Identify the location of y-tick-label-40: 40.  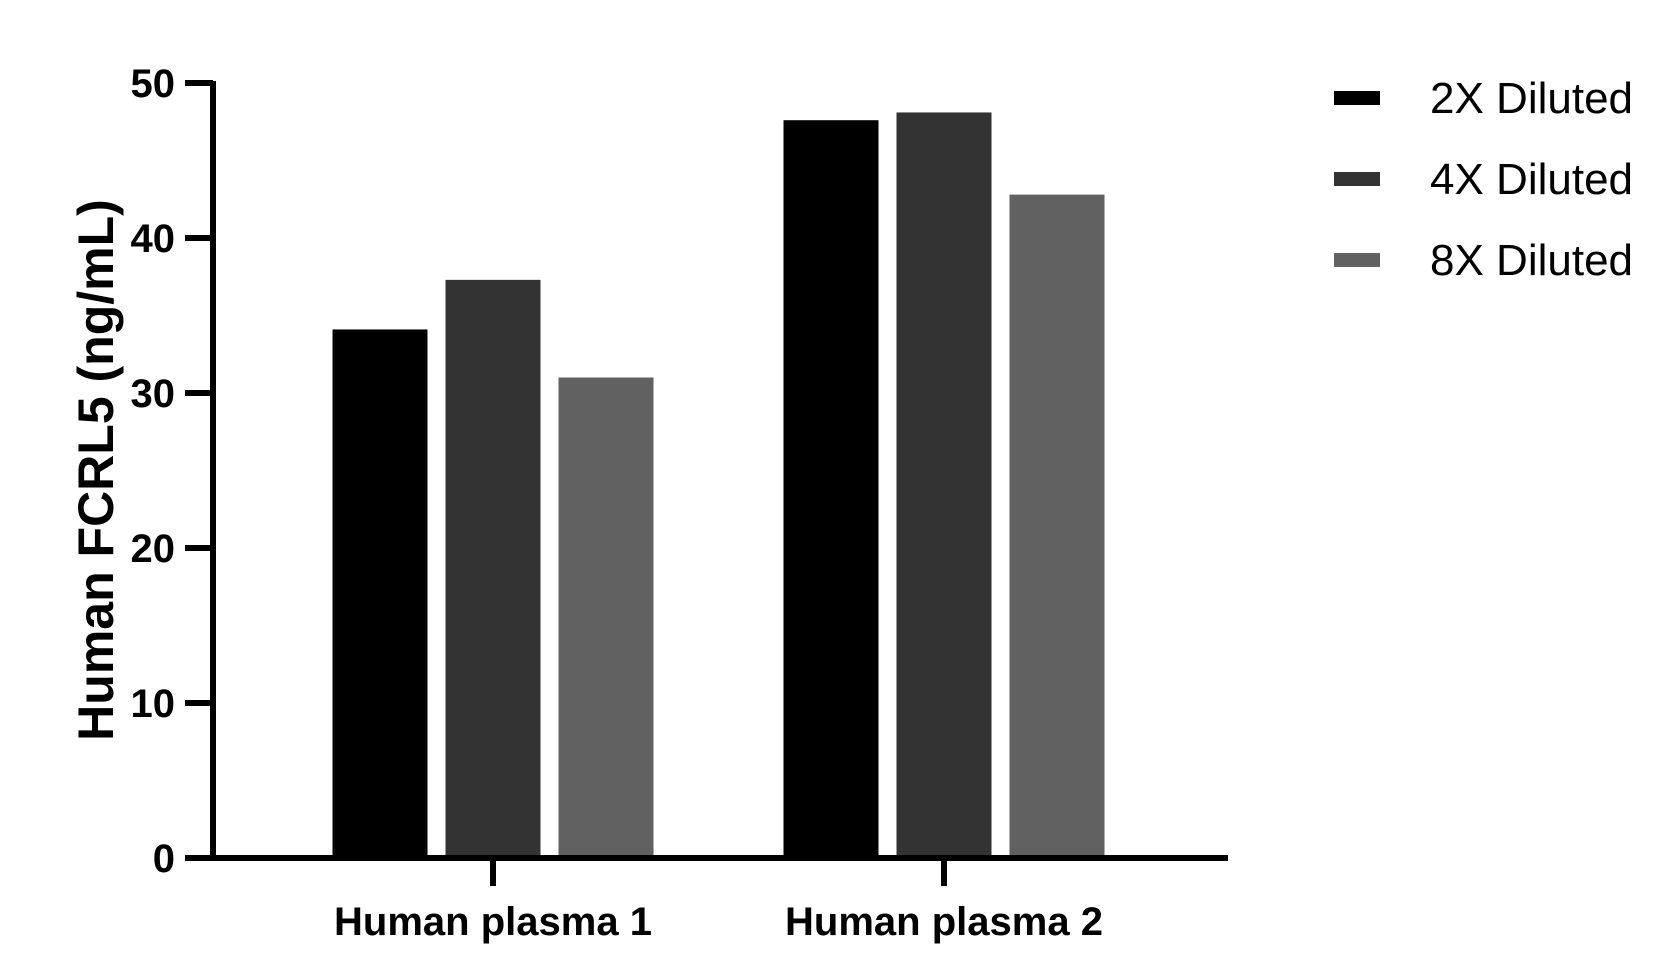
(153, 239).